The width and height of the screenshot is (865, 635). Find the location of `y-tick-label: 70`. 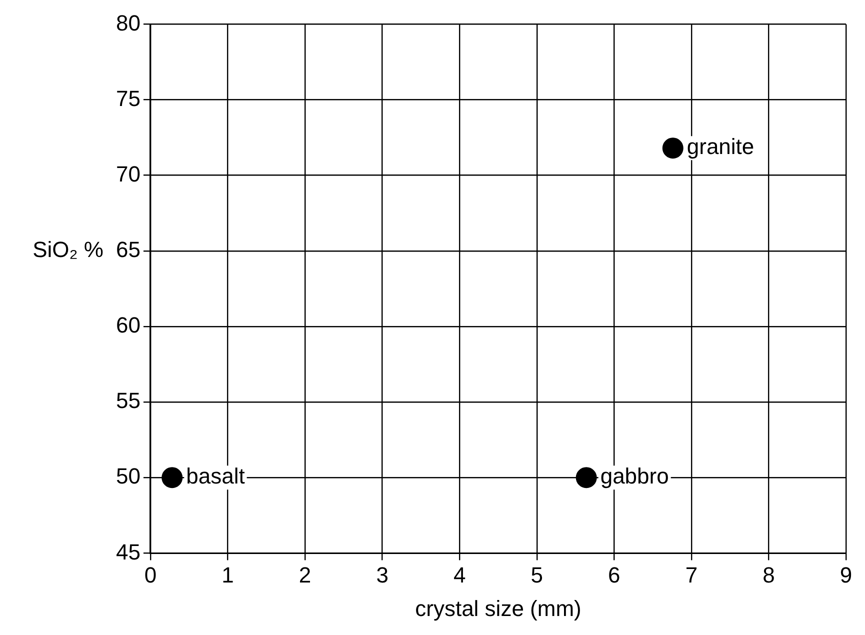

y-tick-label: 70 is located at coordinates (128, 173).